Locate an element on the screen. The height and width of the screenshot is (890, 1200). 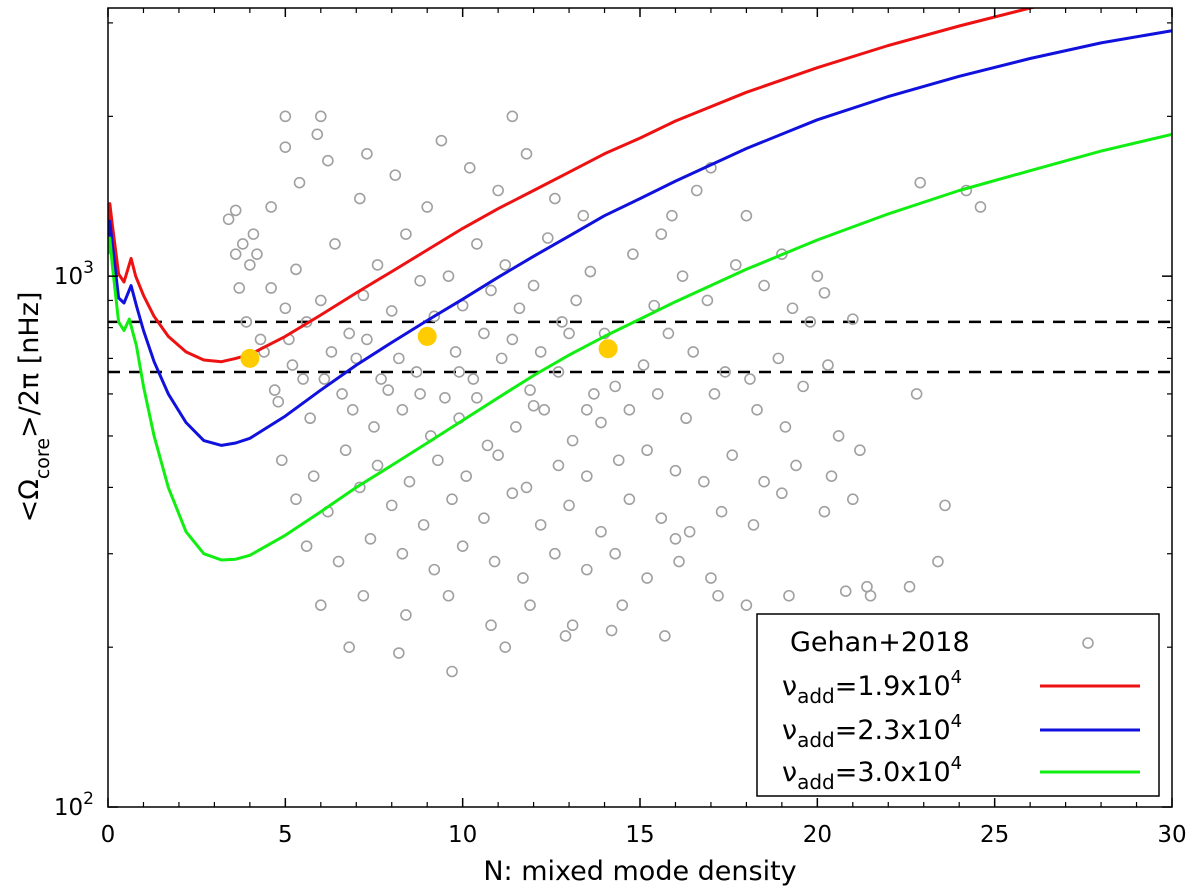
legend-label-2: νadd=2.3x104 is located at coordinates (872, 731).